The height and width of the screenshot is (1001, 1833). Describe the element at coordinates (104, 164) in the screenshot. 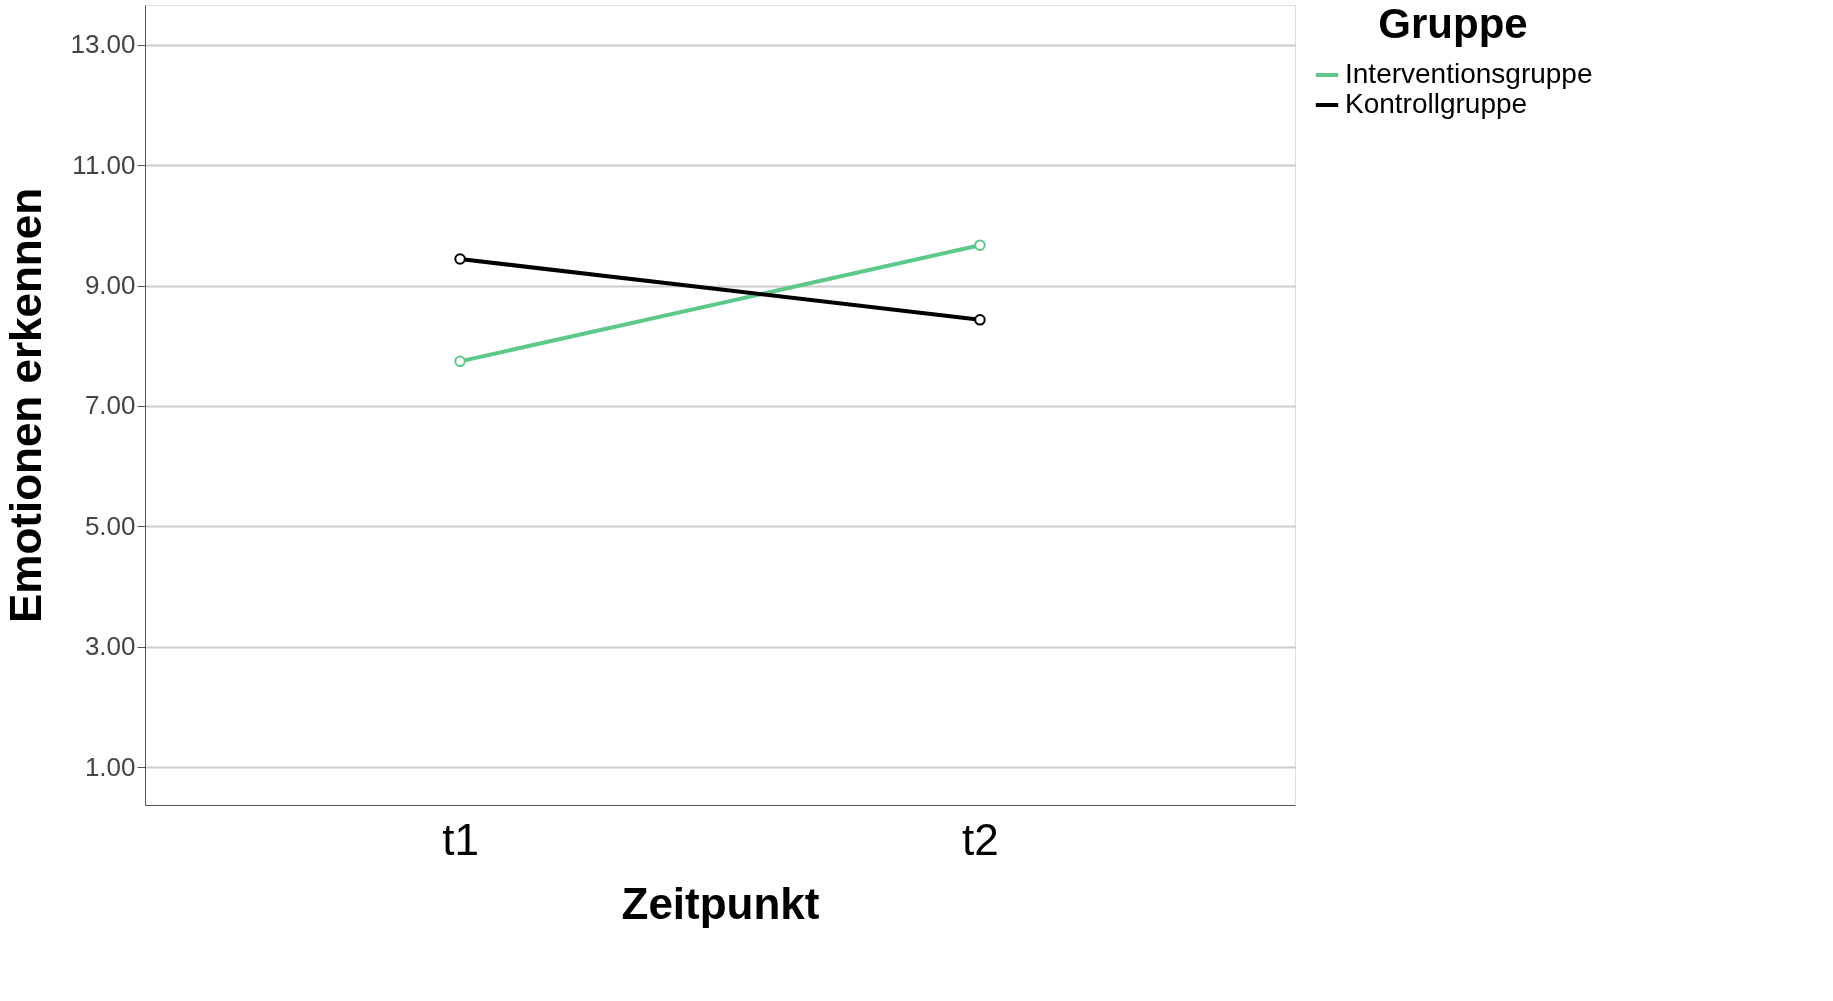

I see `y-tick-label: 11.00` at that location.